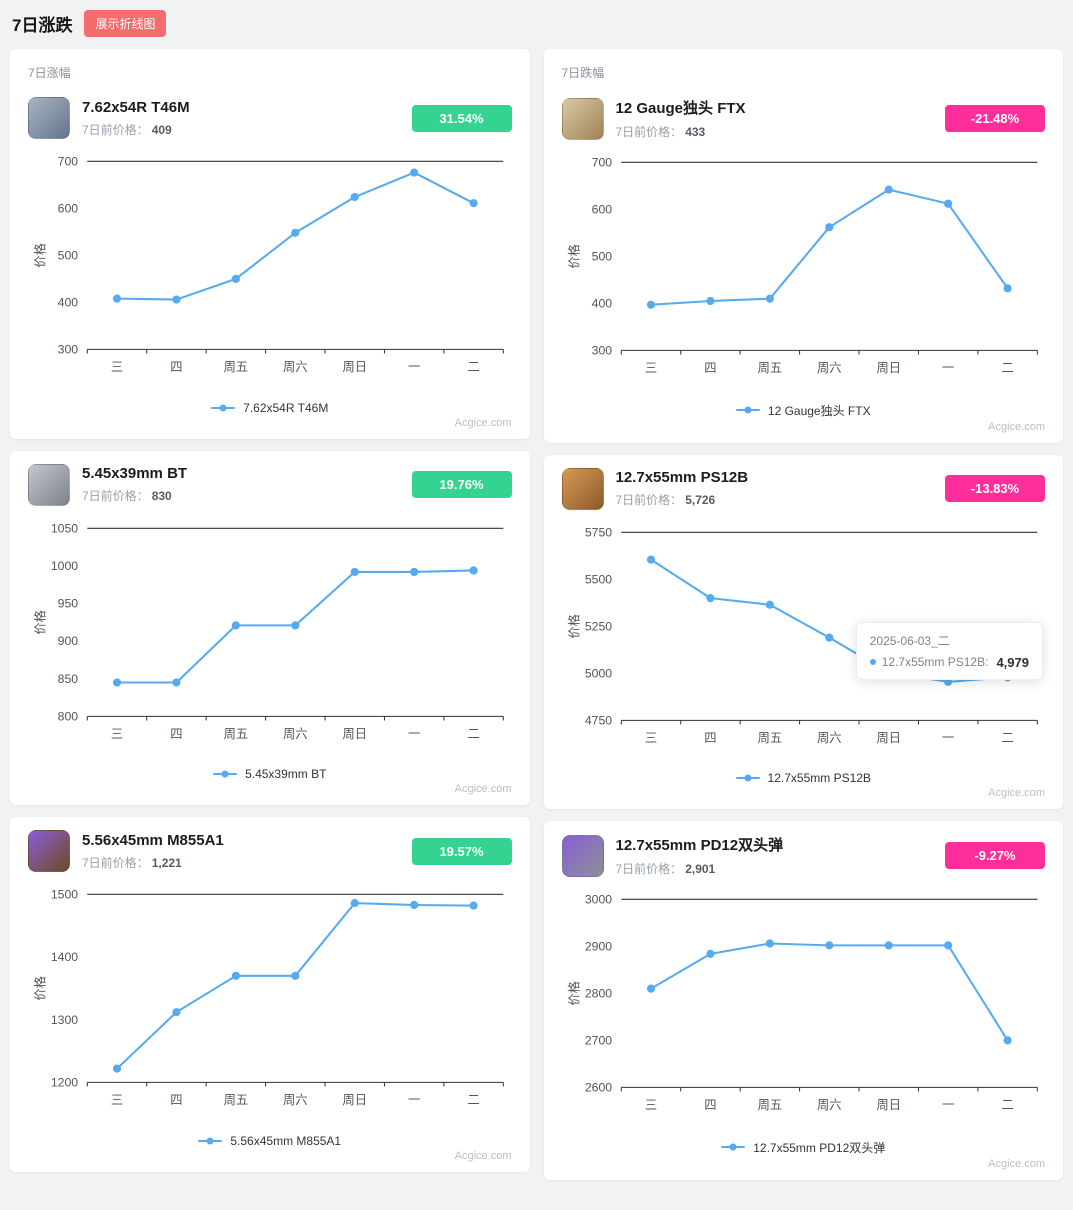 The image size is (1073, 1210). I want to click on change-badge: 31.54%, so click(461, 118).